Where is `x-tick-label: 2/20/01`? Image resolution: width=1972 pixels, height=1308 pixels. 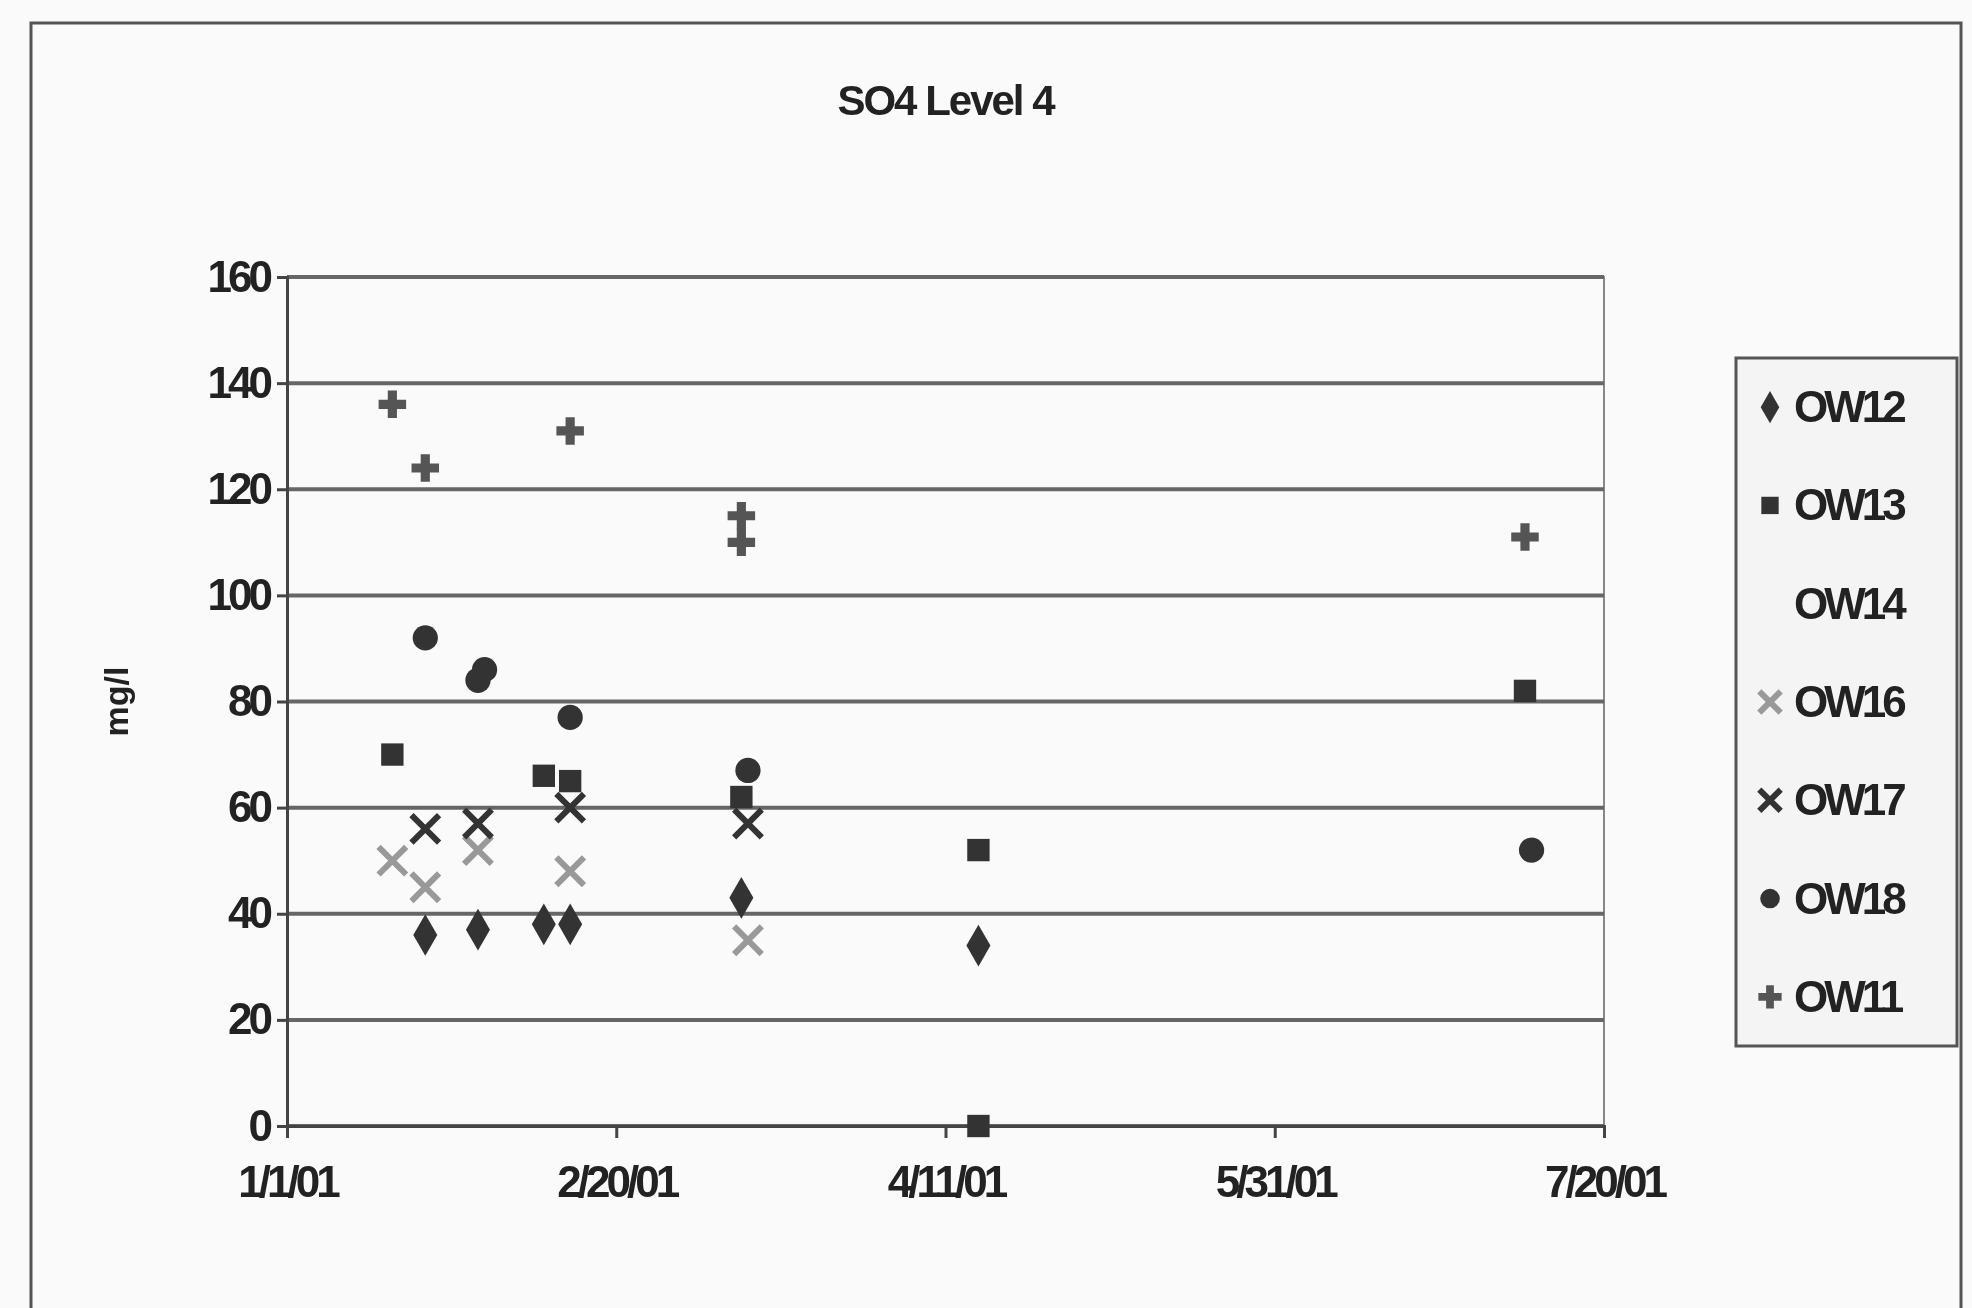
x-tick-label: 2/20/01 is located at coordinates (618, 1182).